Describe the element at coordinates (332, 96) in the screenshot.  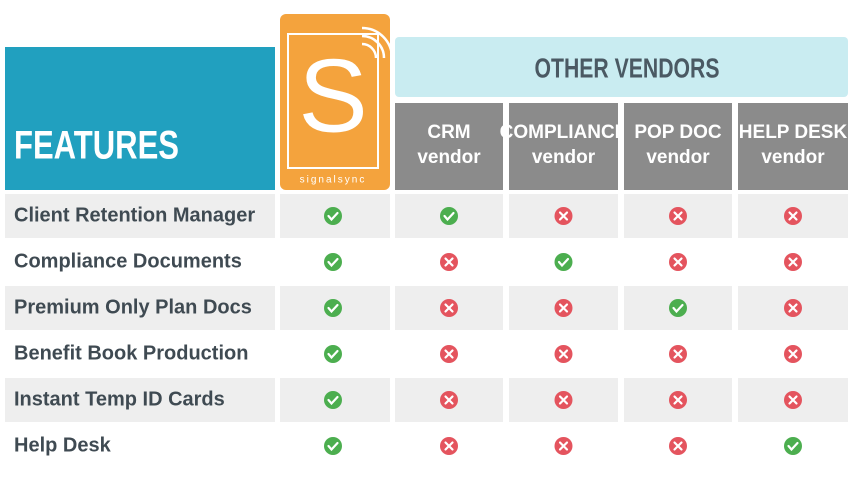
I see `logo-letter: S` at that location.